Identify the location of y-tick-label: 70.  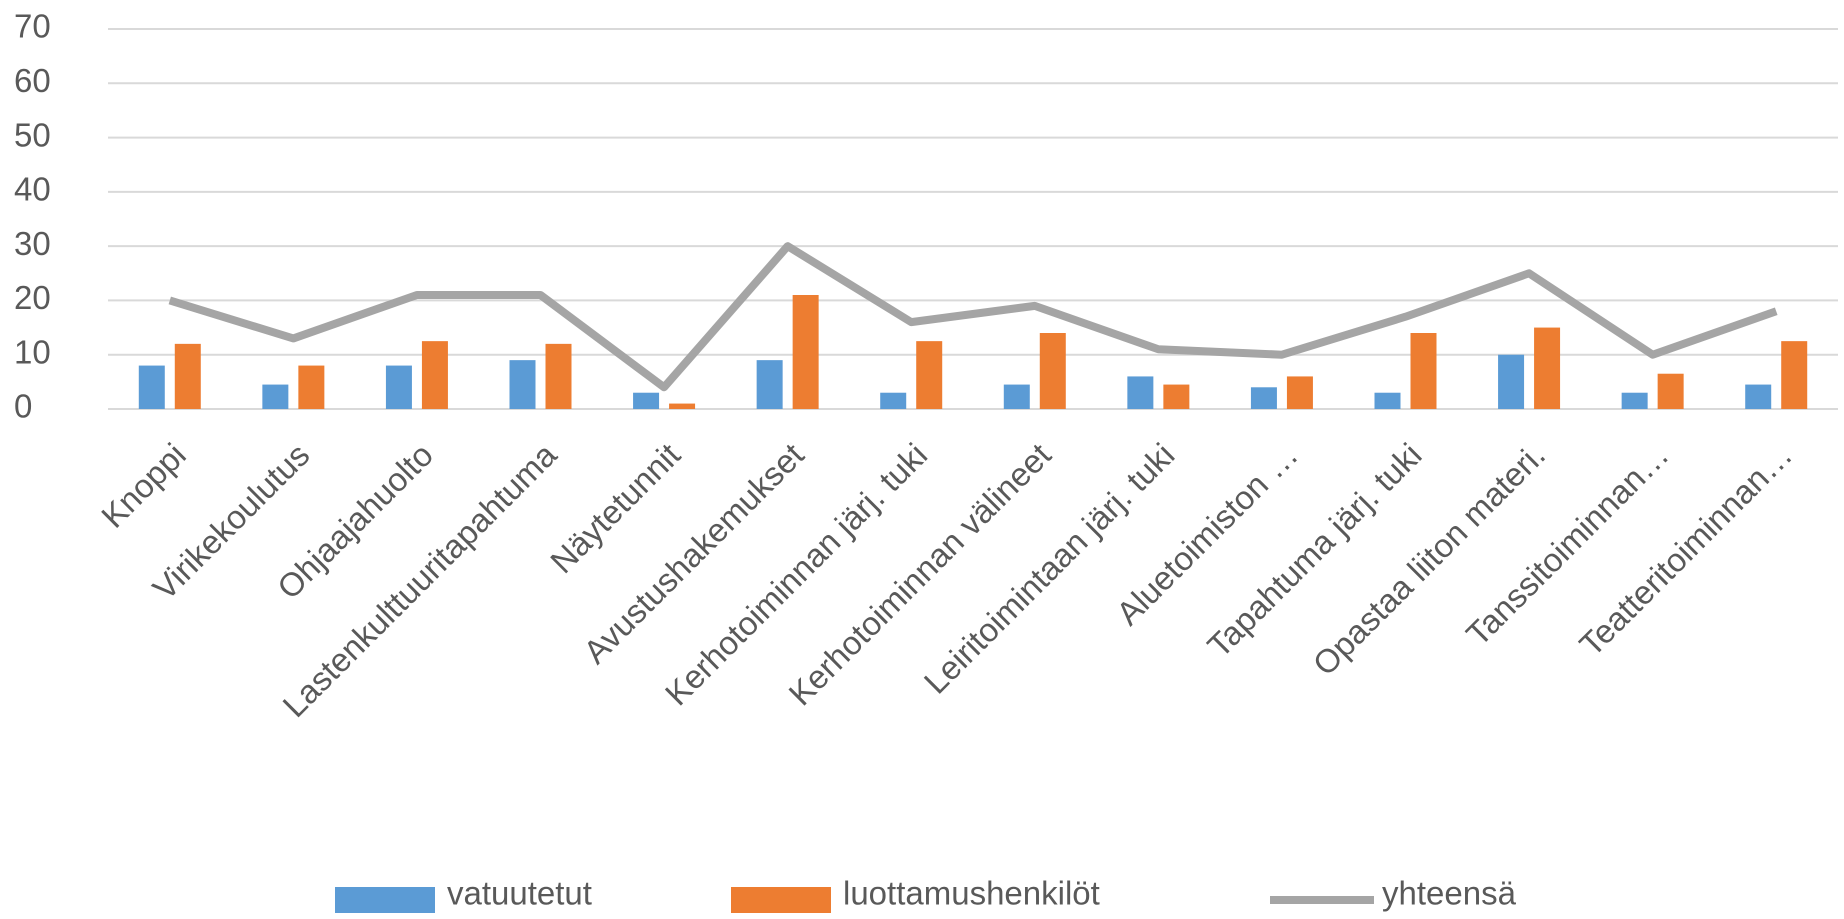
(32, 26).